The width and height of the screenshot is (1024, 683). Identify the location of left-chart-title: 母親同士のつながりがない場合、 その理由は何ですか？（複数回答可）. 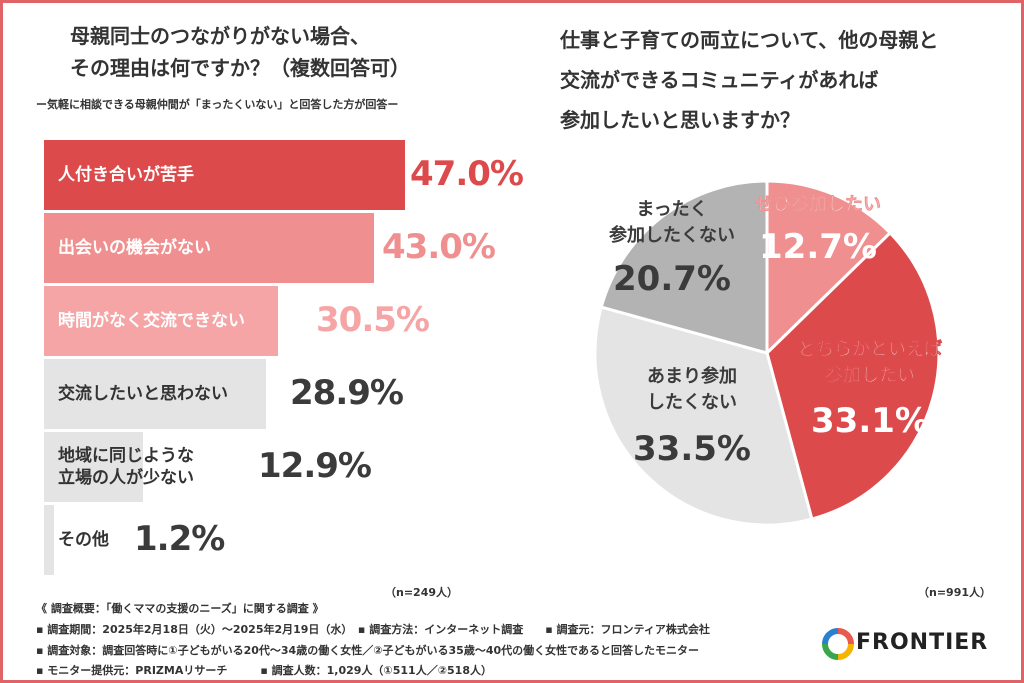
(240, 52).